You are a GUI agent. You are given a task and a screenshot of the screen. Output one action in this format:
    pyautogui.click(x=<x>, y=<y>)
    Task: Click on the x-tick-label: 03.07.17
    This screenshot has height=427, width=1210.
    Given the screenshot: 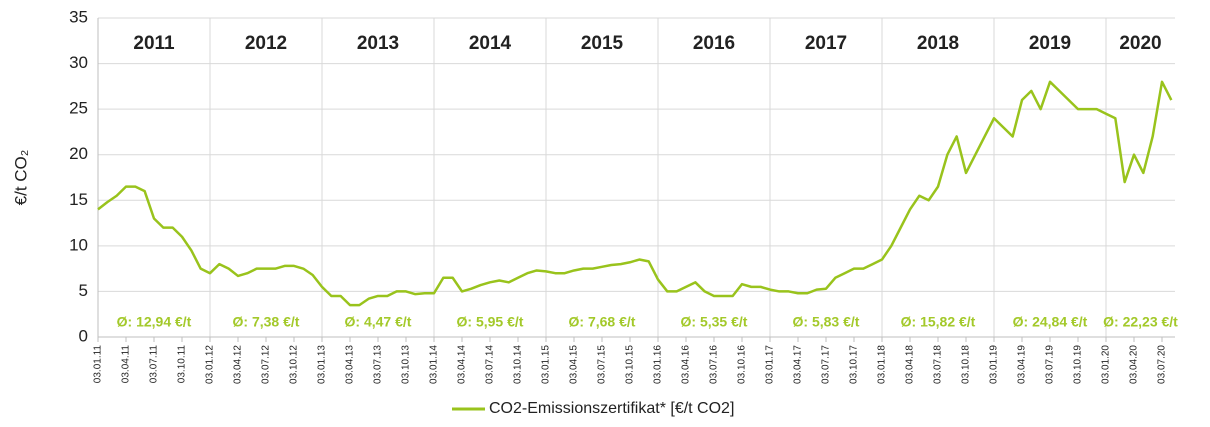 What is the action you would take?
    pyautogui.click(x=826, y=364)
    